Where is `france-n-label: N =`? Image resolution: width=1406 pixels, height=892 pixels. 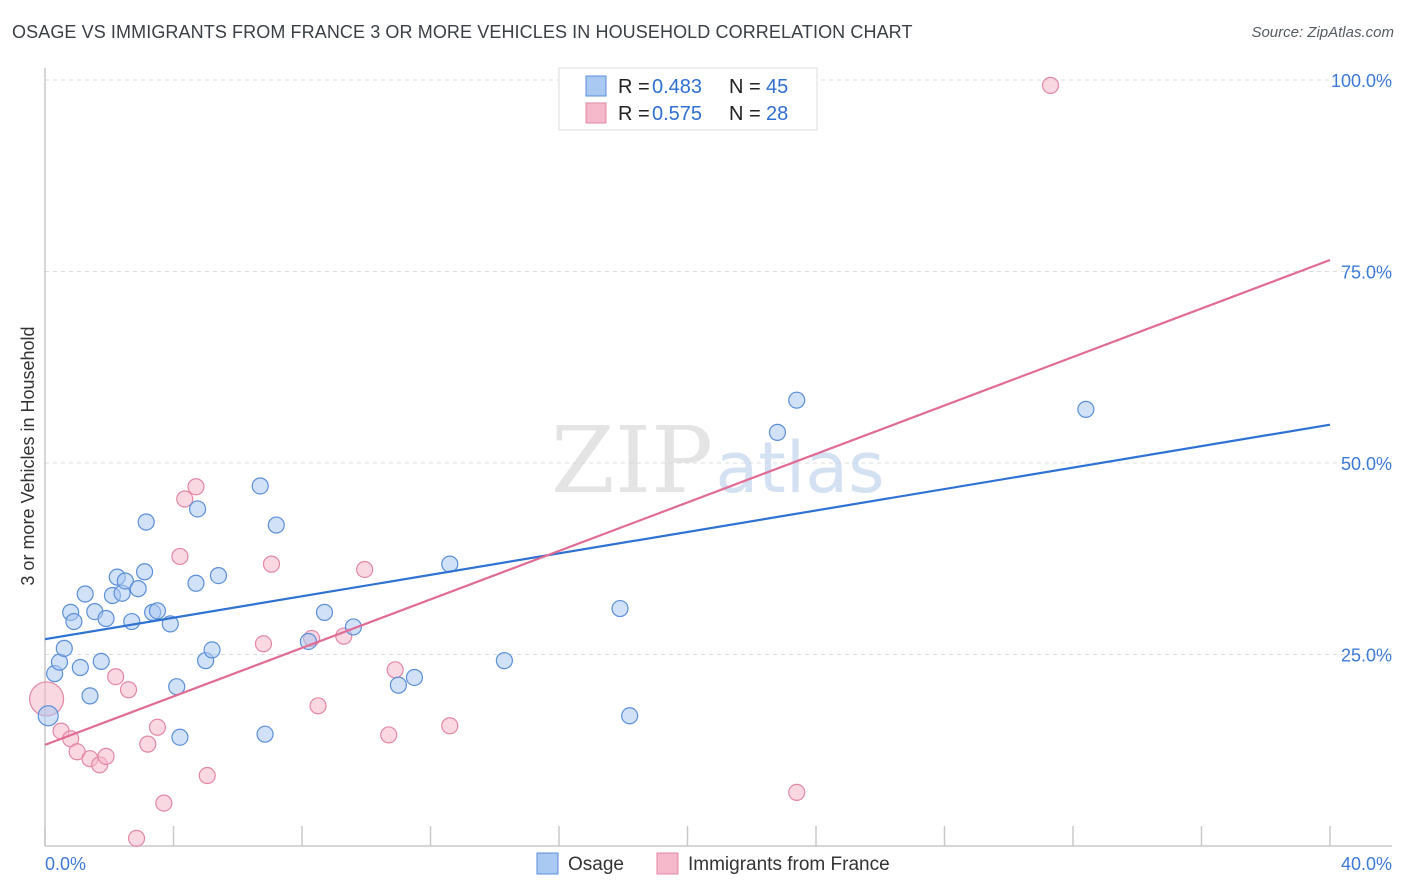
france-n-label: N = is located at coordinates (745, 114).